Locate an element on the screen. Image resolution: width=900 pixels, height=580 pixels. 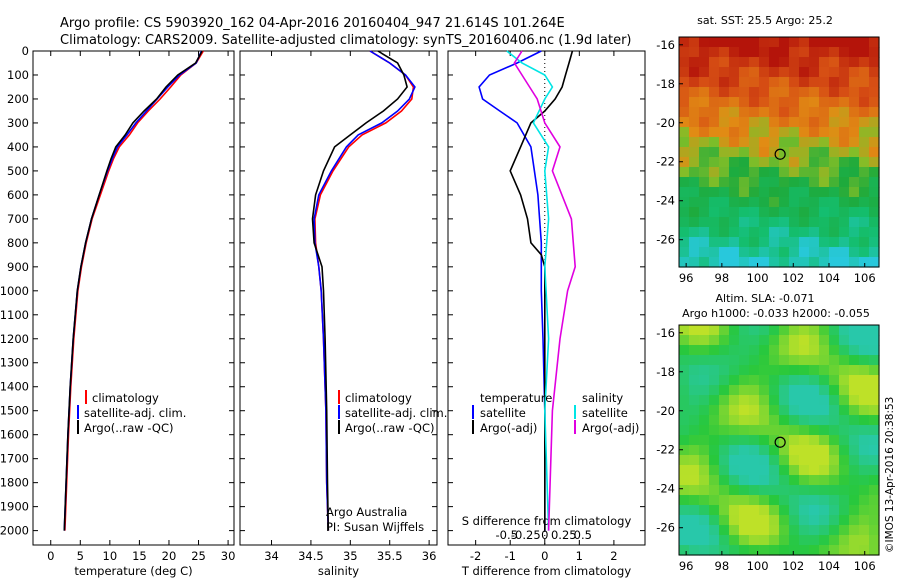
y-tick-label: 1700 is located at coordinates (14, 459).